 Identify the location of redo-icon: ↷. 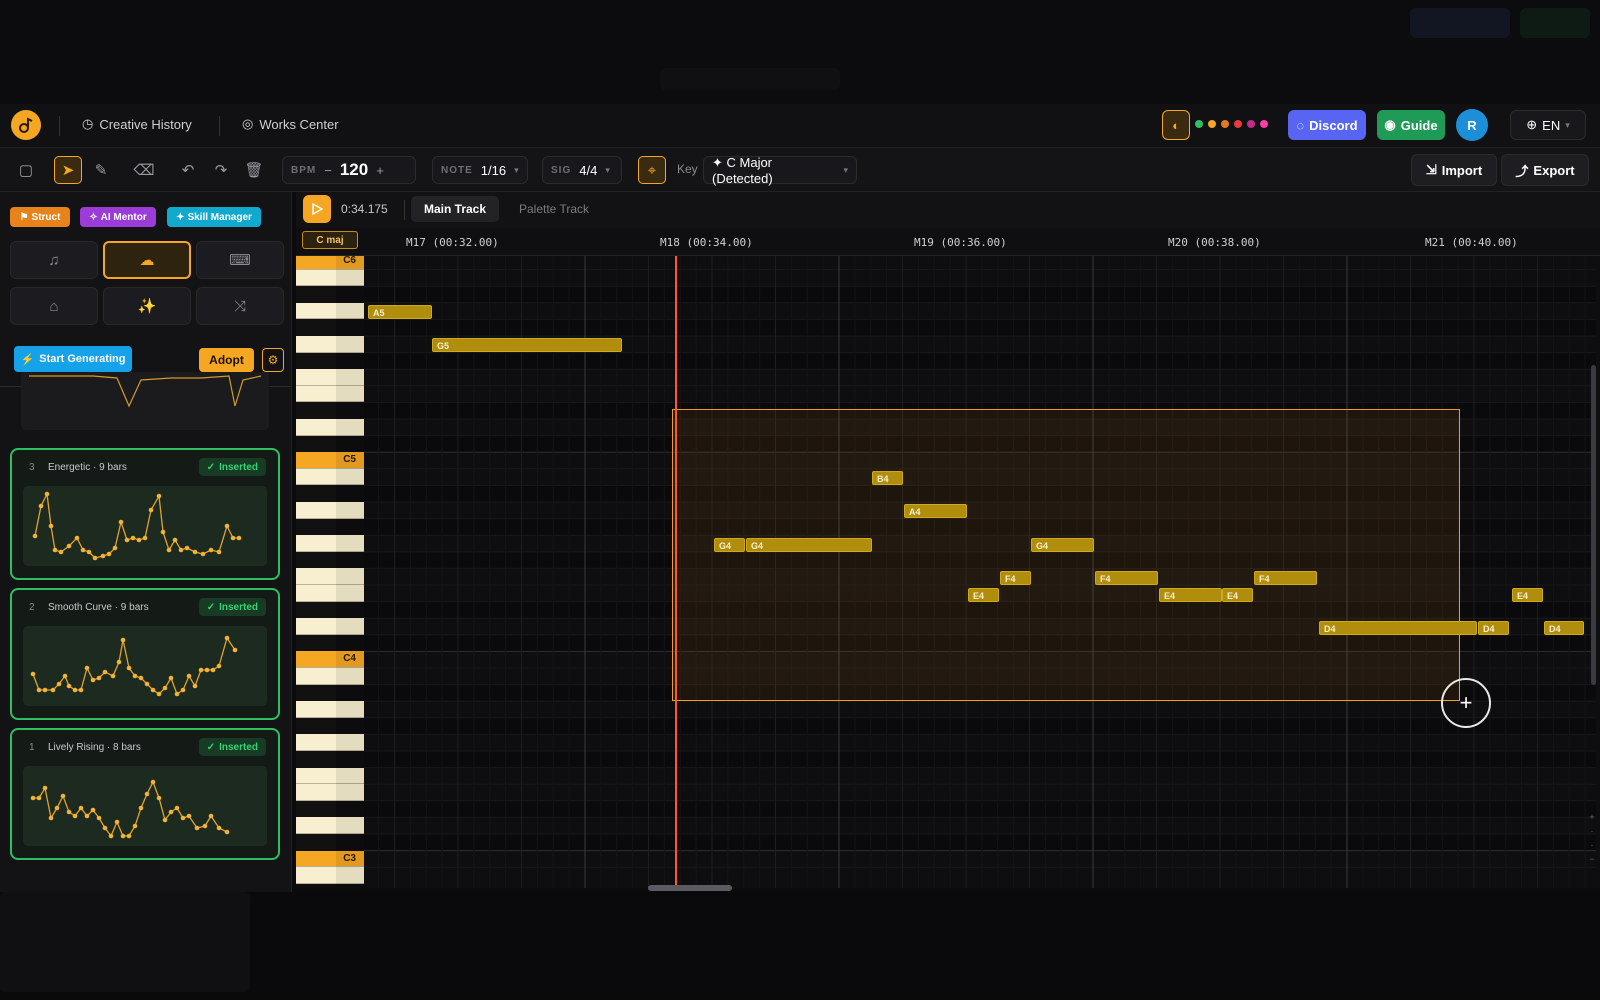
(221, 170).